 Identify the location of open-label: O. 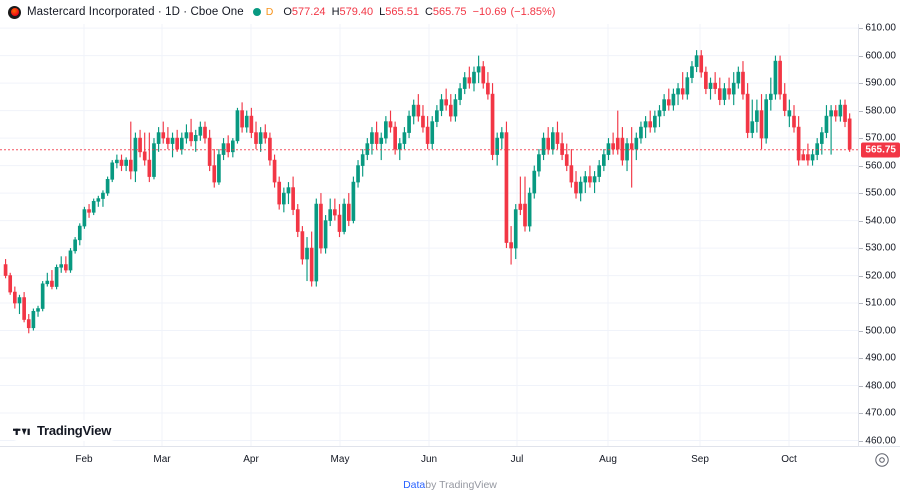
(287, 12).